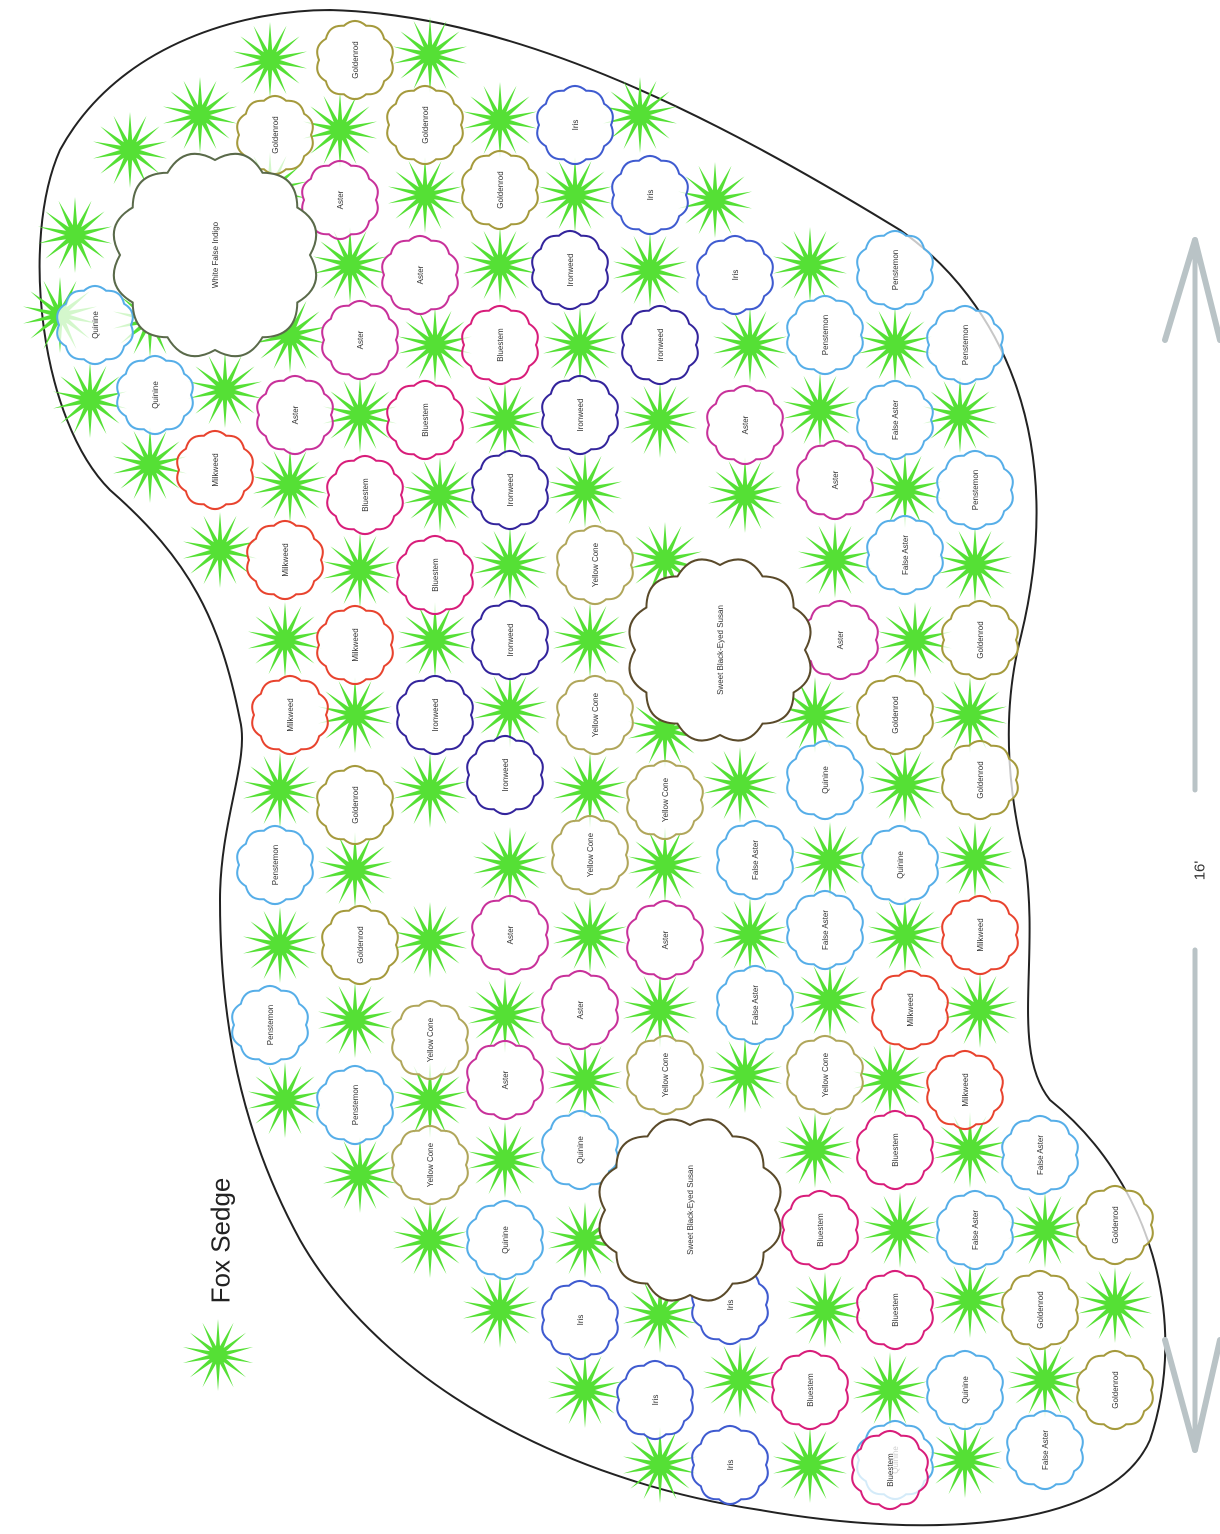 This screenshot has width=1220, height=1534. I want to click on legend-star, so click(218, 1355).